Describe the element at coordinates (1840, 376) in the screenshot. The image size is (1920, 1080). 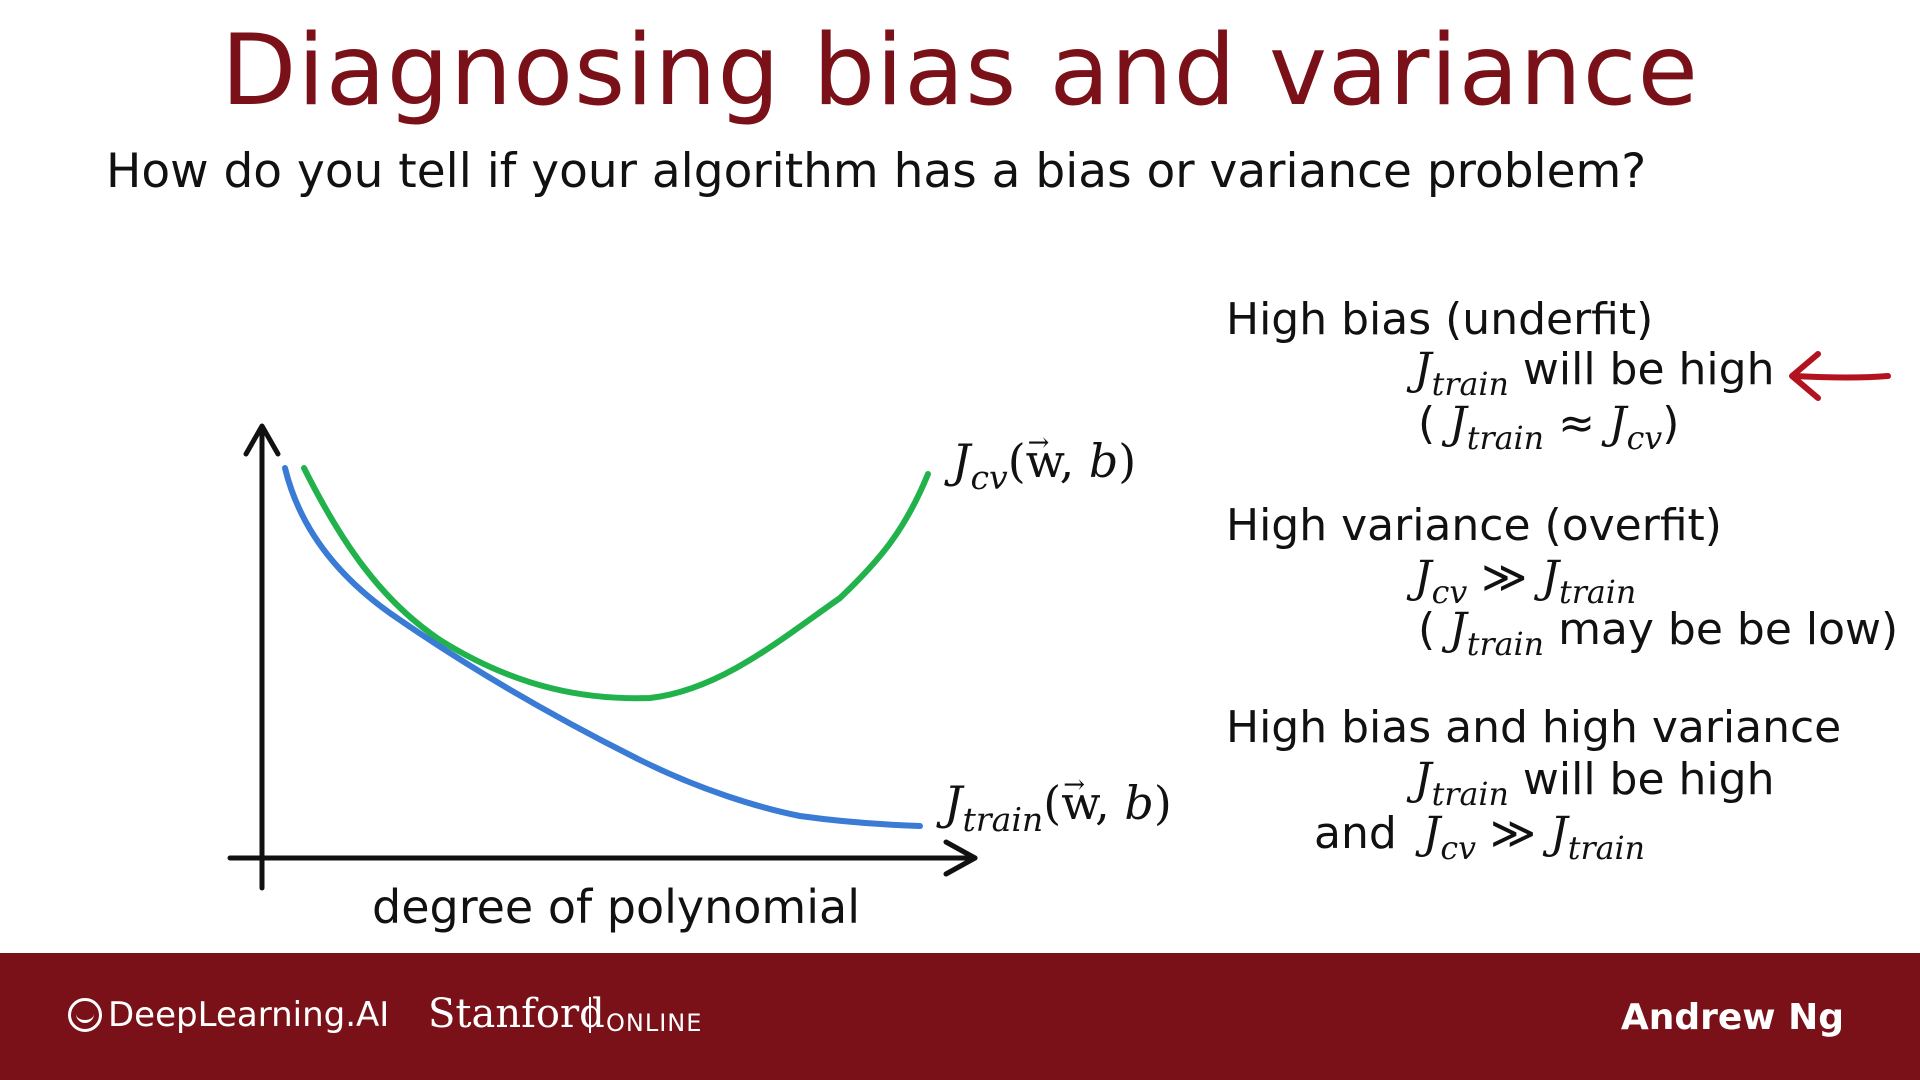
I see `red-arrow-icon` at that location.